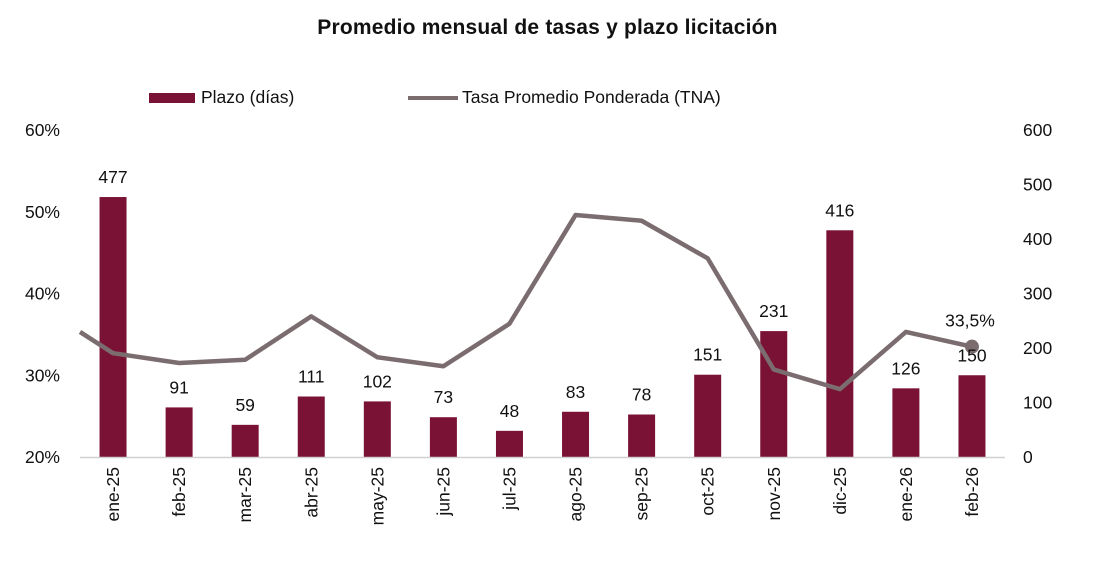  What do you see at coordinates (575, 392) in the screenshot?
I see `bar-data-label: 83` at bounding box center [575, 392].